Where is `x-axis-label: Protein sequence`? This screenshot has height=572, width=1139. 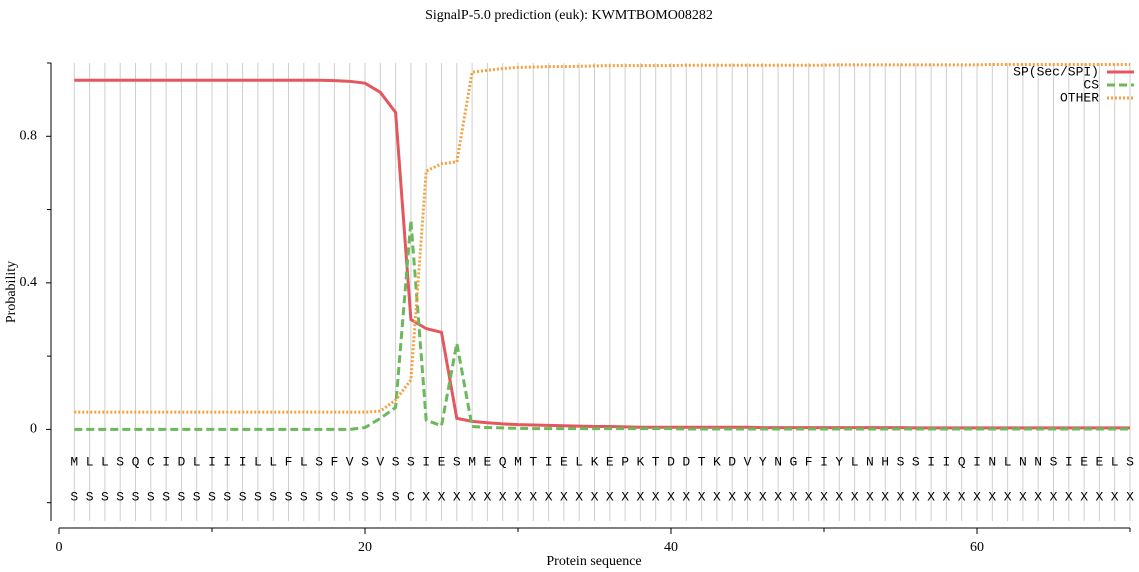
x-axis-label: Protein sequence is located at coordinates (593, 561).